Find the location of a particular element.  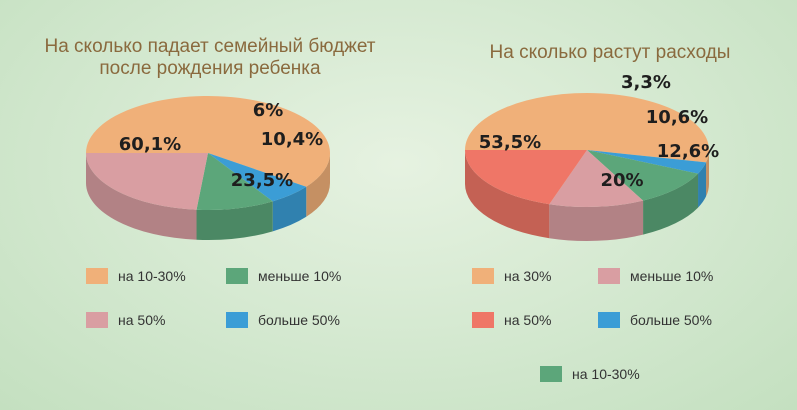

pie-chart: 60,1% 6% 10,4% 23,5% is located at coordinates (208, 167).